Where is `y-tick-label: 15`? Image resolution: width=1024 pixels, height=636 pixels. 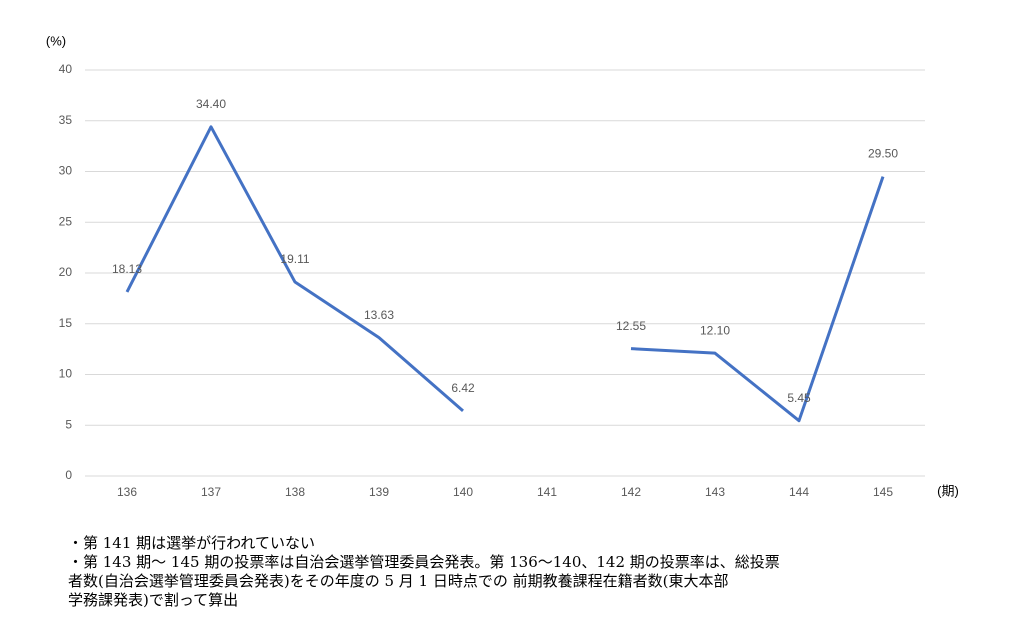
y-tick-label: 15 is located at coordinates (66, 323).